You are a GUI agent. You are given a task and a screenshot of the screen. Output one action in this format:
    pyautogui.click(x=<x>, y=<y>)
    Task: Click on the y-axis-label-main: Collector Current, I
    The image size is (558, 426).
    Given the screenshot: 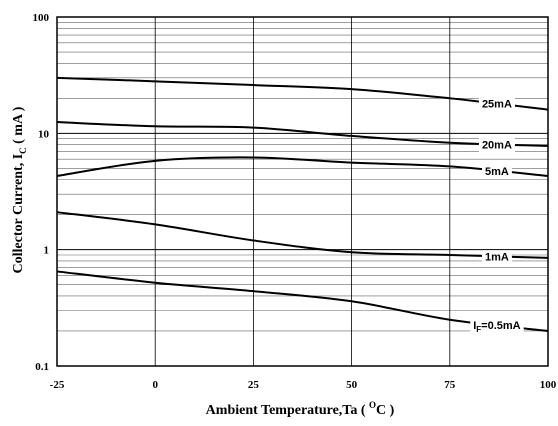 What is the action you would take?
    pyautogui.click(x=18, y=214)
    